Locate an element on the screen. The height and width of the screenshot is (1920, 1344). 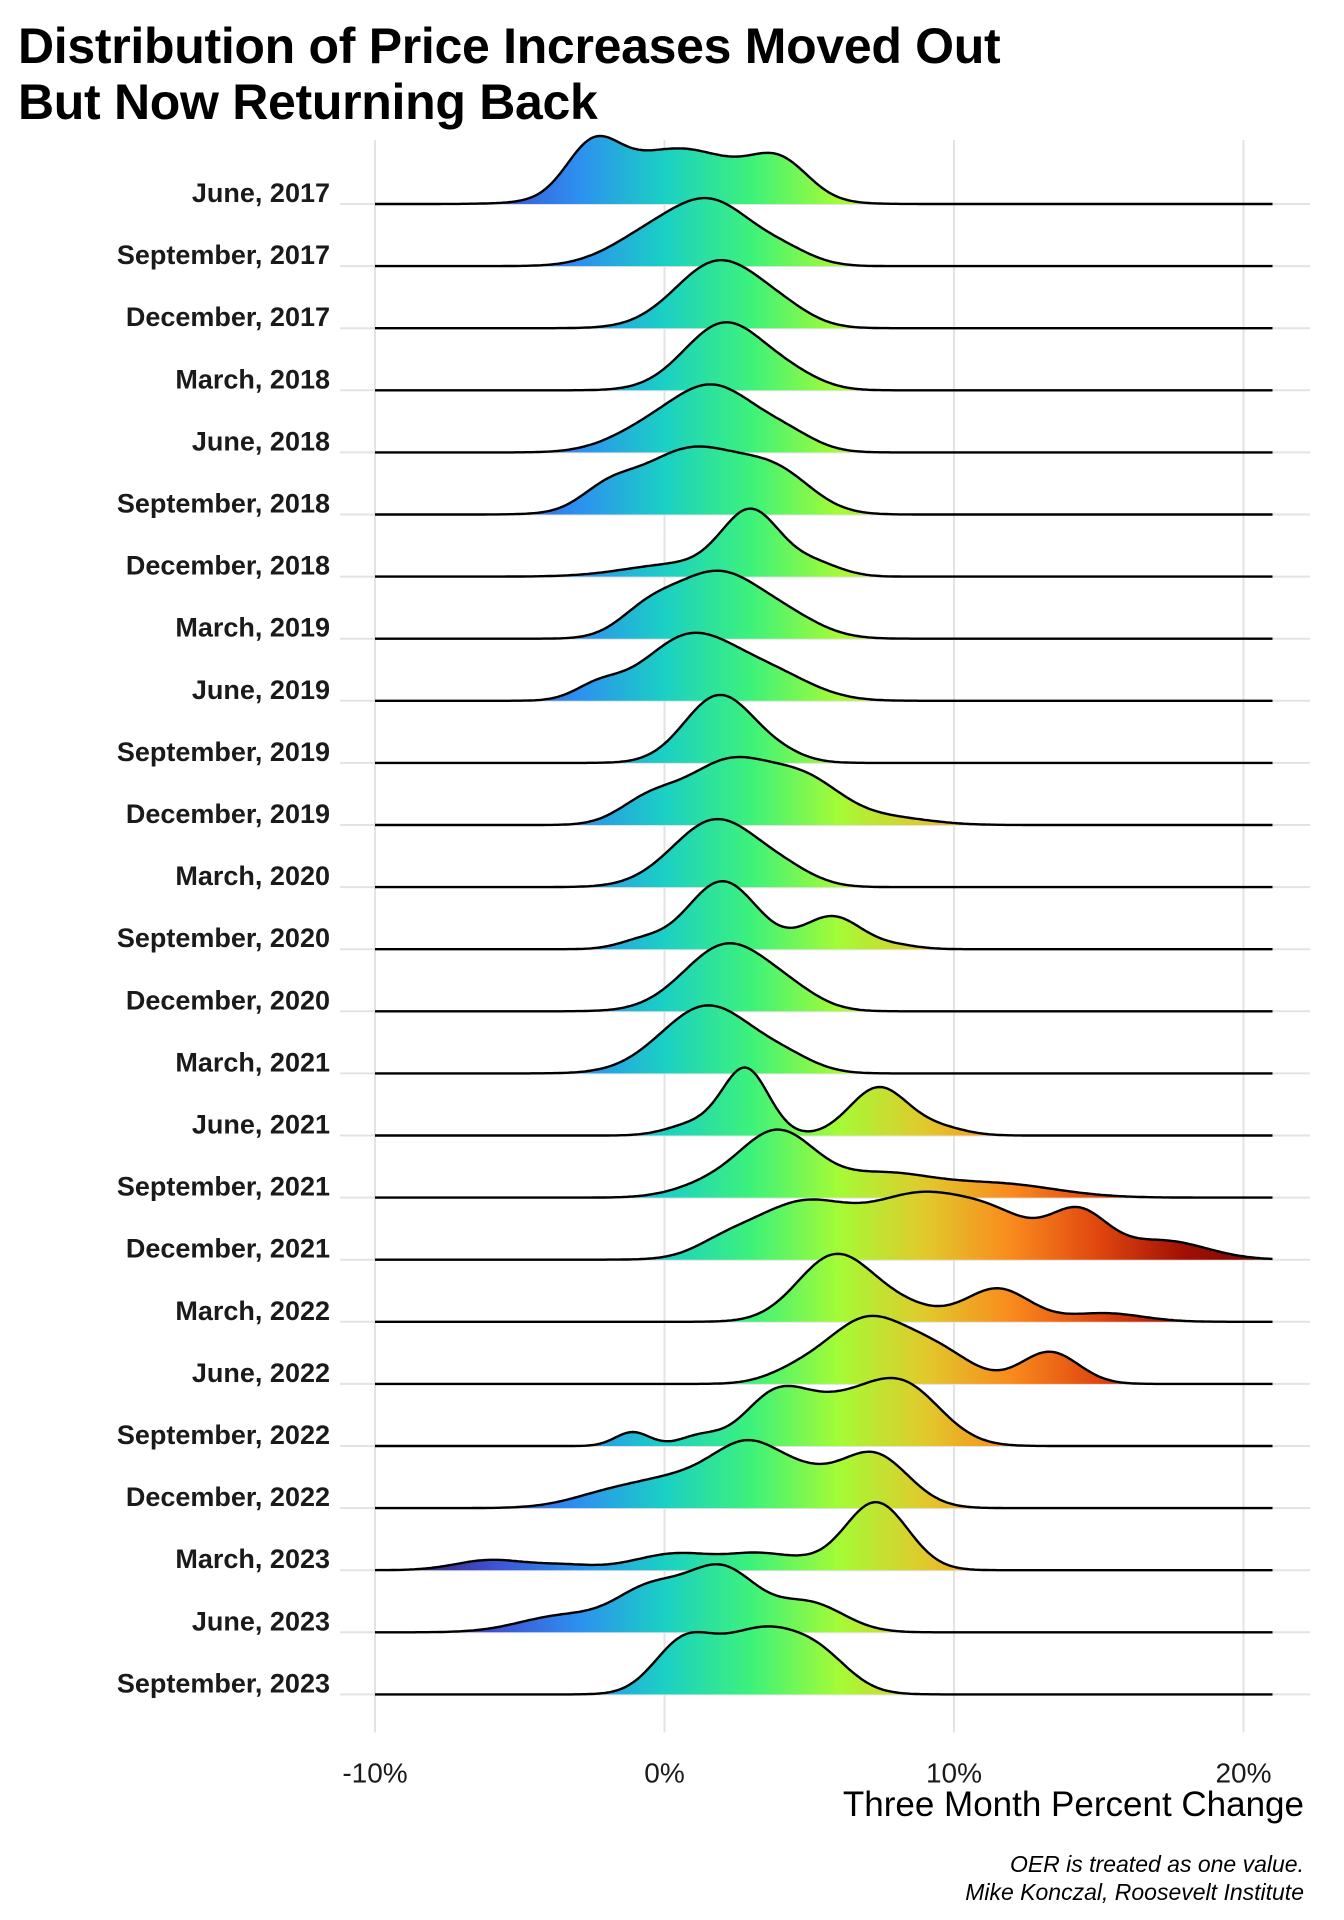
x-axis-title: Three Month Percent Change is located at coordinates (1073, 1804).